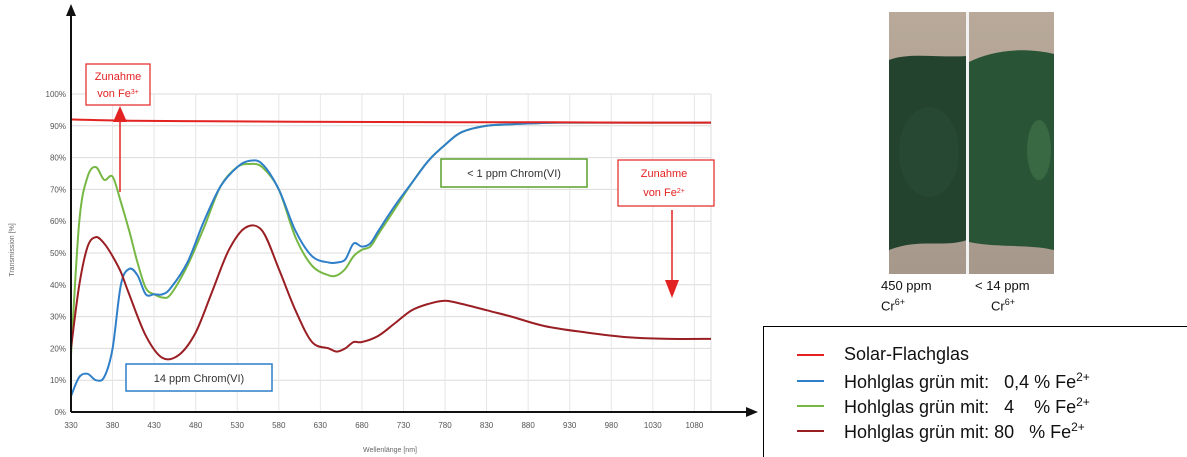  I want to click on y-axis-title: Transmission [%], so click(12, 249).